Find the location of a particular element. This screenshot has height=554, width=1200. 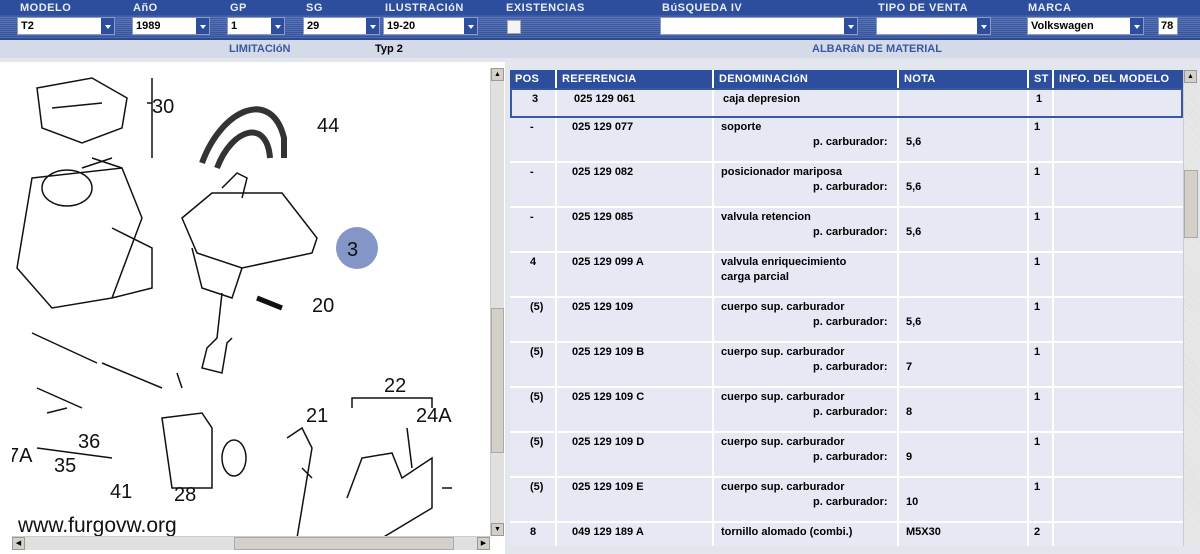

referencia-cell: 025 129 082 is located at coordinates (603, 172).